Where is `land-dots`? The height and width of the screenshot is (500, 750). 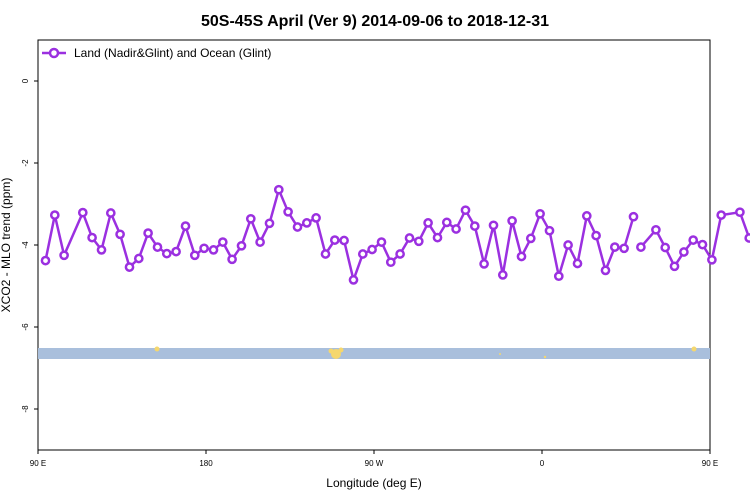
land-dots is located at coordinates (425, 352).